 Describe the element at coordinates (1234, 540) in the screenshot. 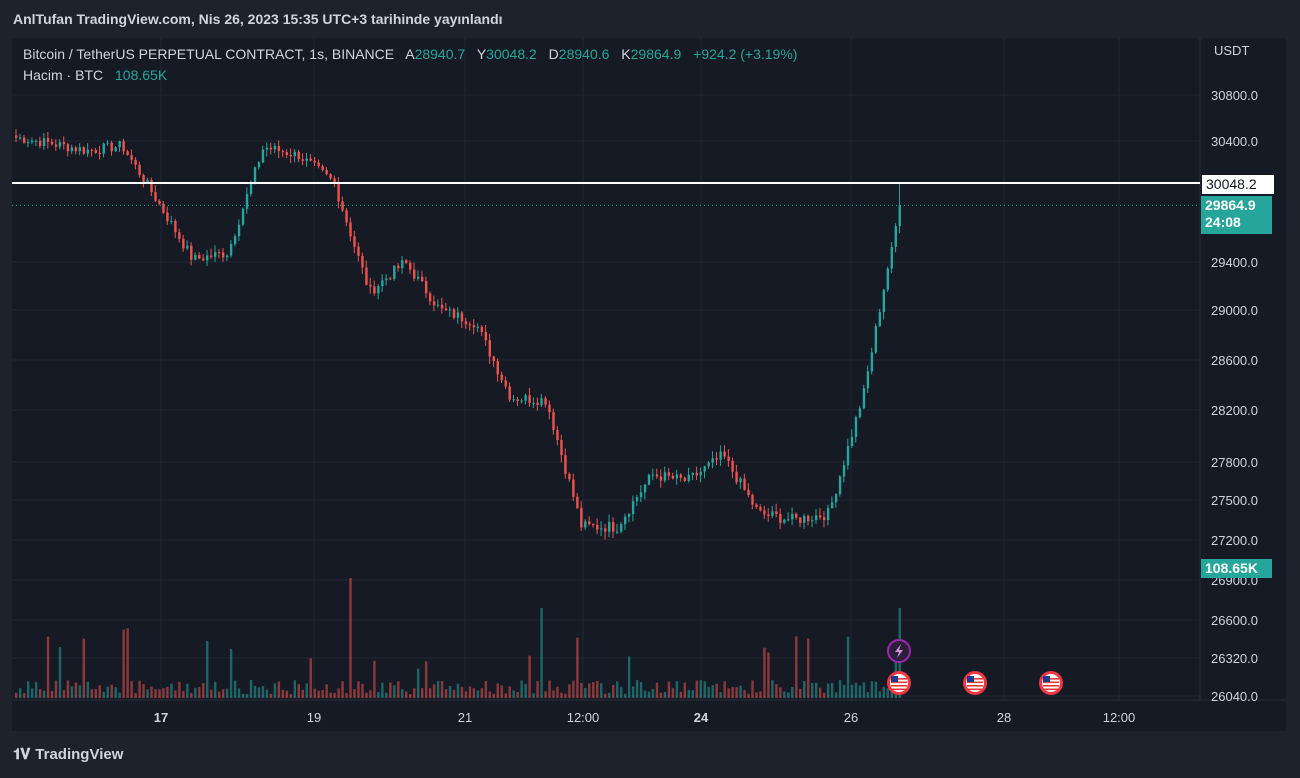

I see `price-axis-tick: 27200.0` at that location.